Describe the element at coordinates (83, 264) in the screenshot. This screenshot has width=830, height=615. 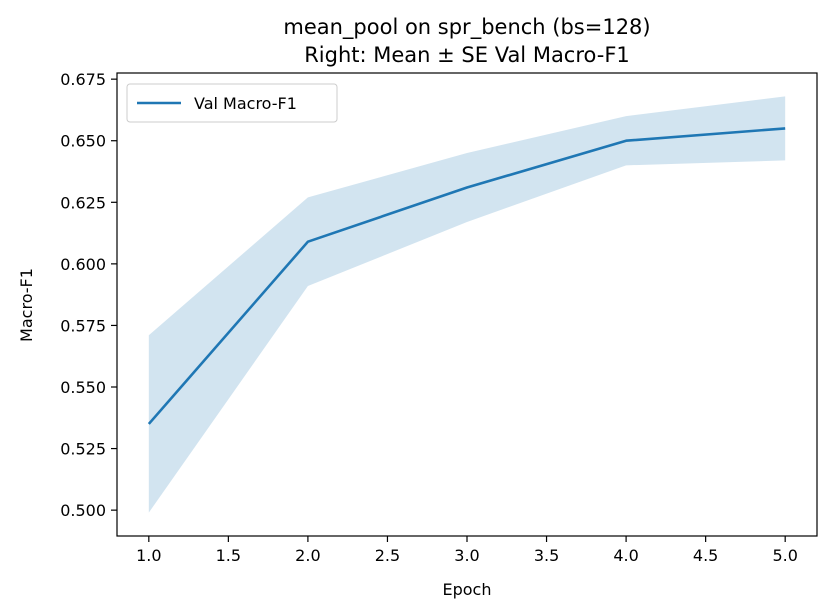
I see `y-tick-label: 0.600` at that location.